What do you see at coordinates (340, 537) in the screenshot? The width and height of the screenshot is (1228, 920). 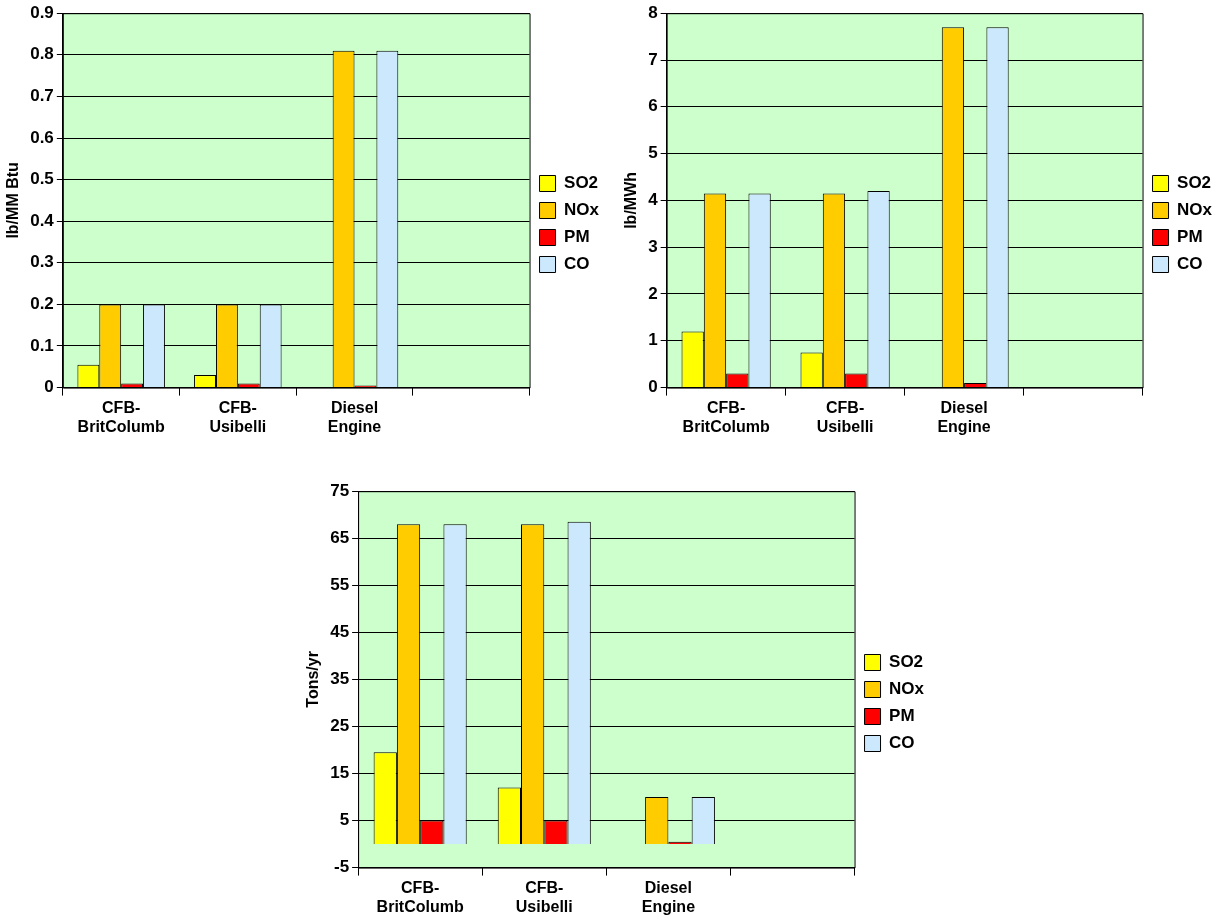 I see `y-tick-label: 65` at bounding box center [340, 537].